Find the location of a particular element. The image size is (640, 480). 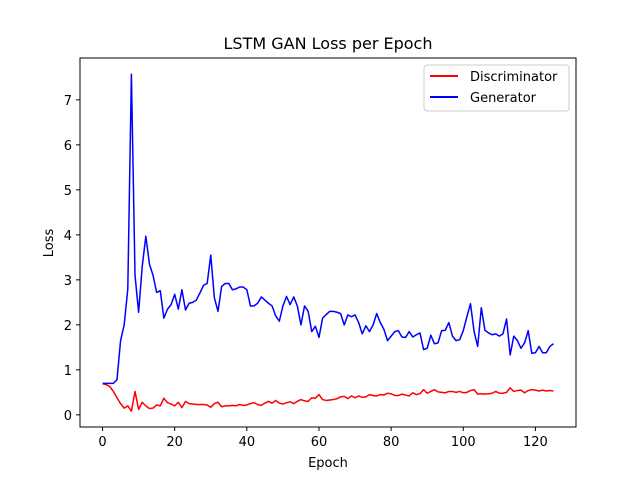

y-tick-label: 3 is located at coordinates (68, 281).